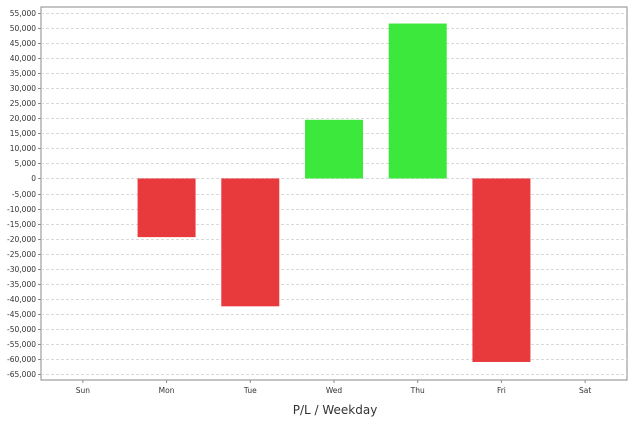 This screenshot has height=427, width=636. Describe the element at coordinates (334, 149) in the screenshot. I see `bar-wed` at that location.